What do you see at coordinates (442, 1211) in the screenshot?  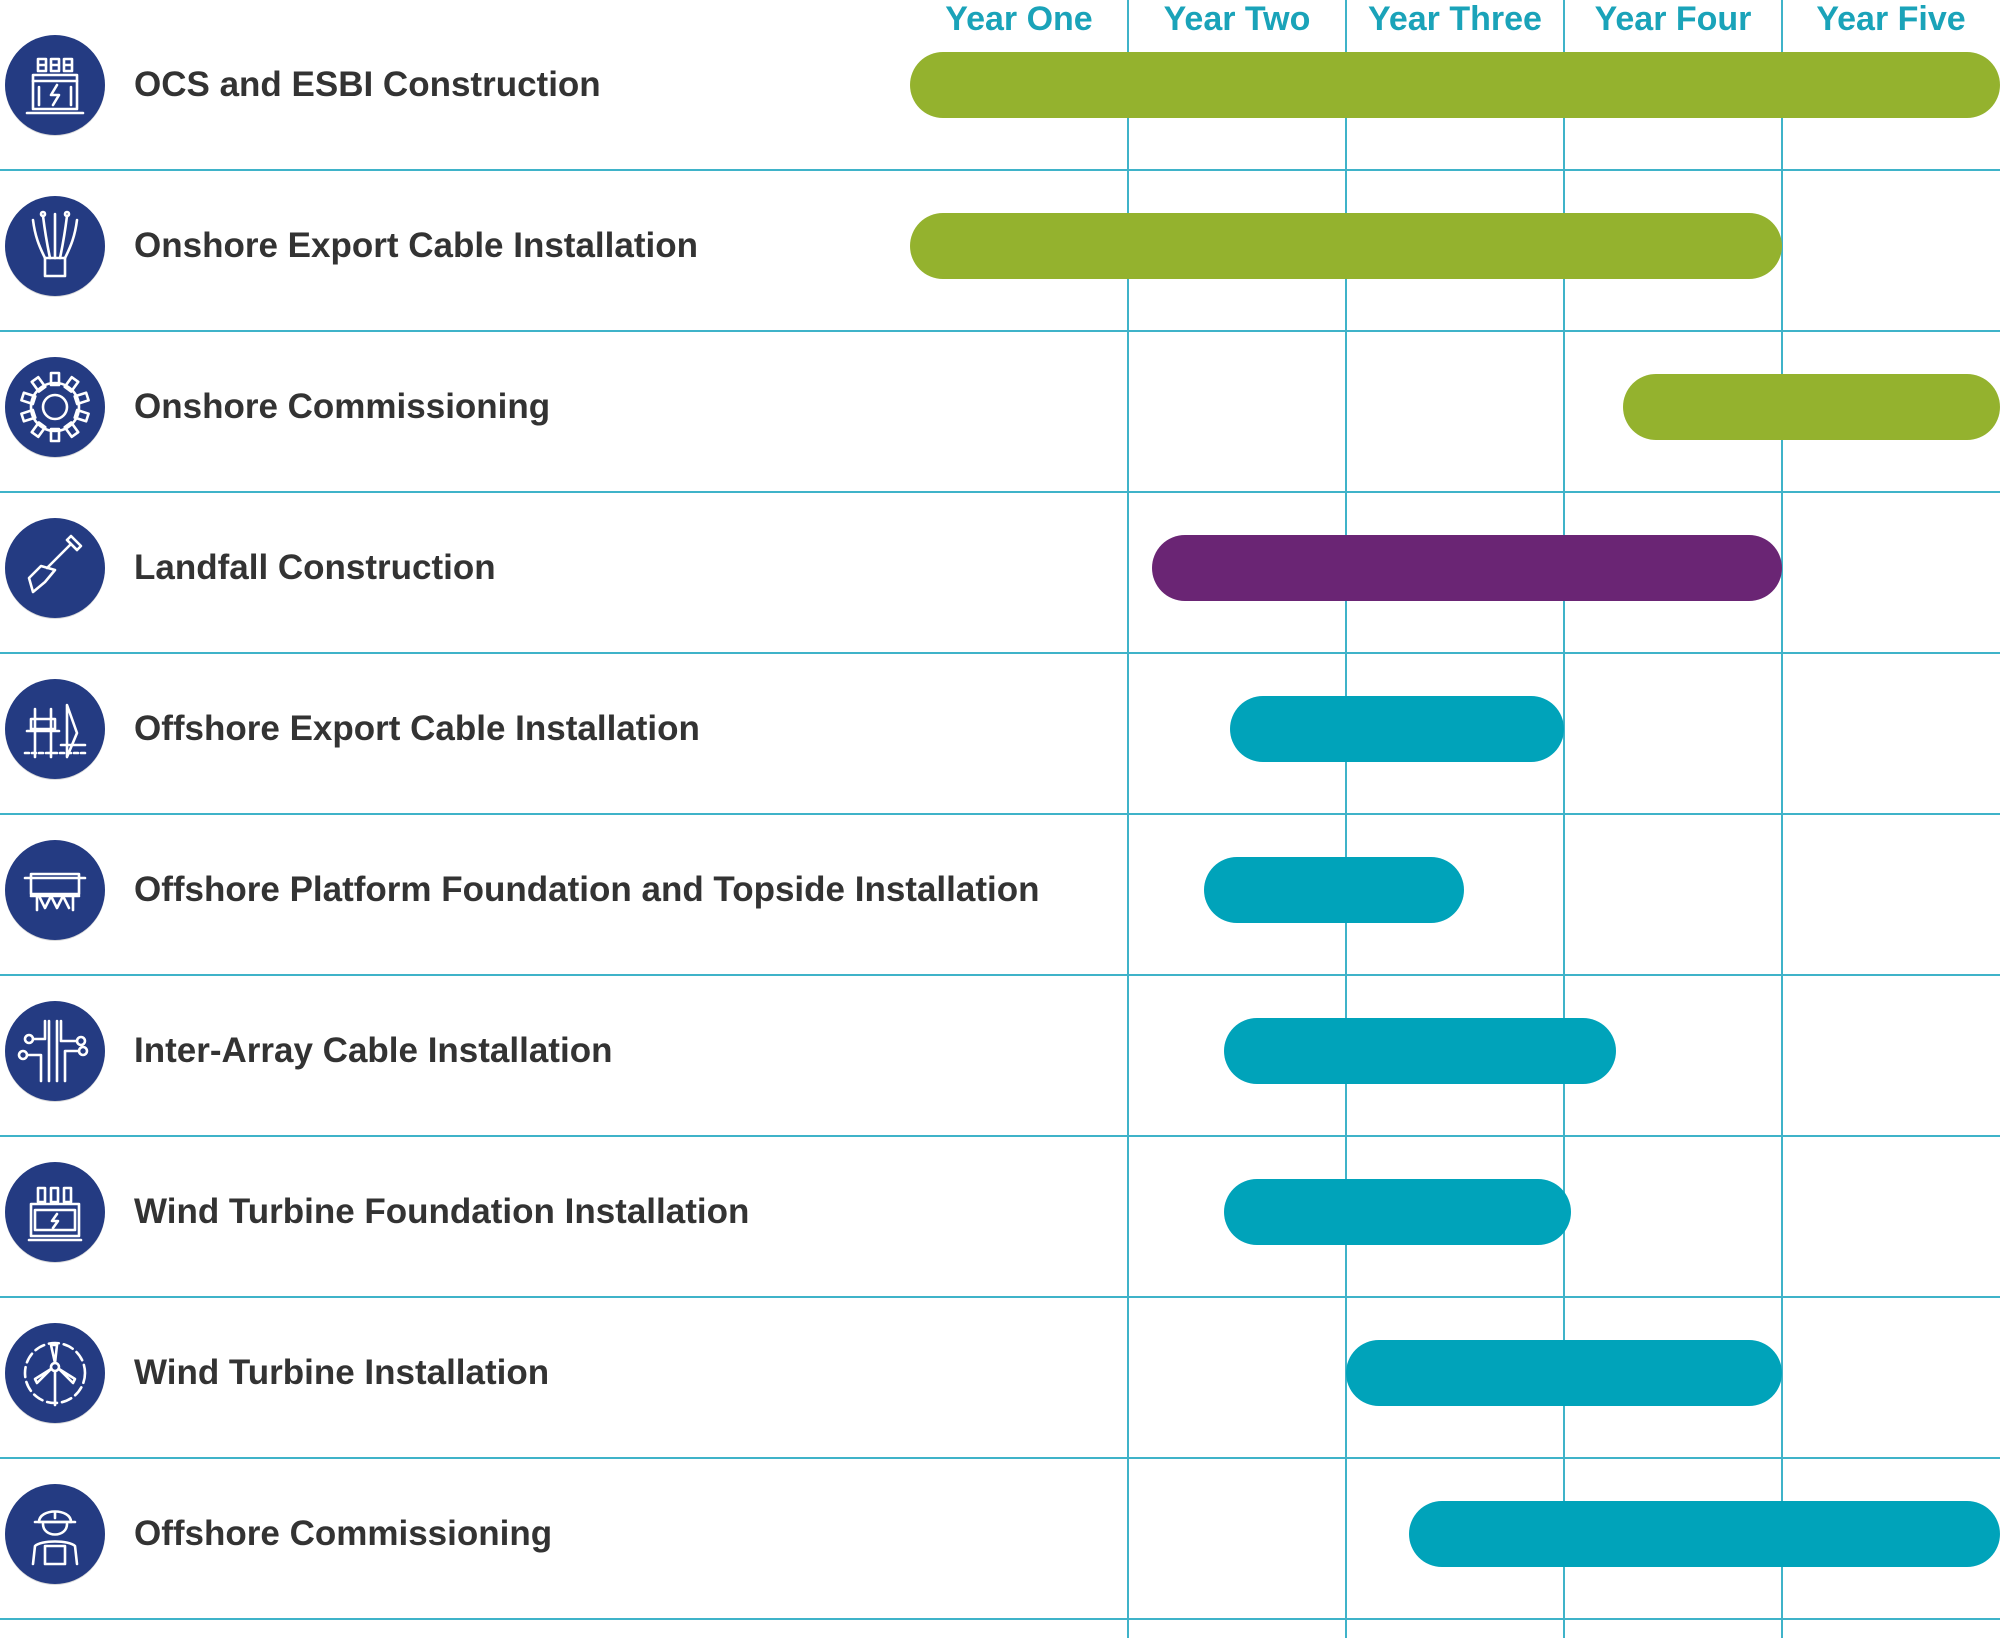 I see `task-label: Wind Turbine Foundation Installation` at bounding box center [442, 1211].